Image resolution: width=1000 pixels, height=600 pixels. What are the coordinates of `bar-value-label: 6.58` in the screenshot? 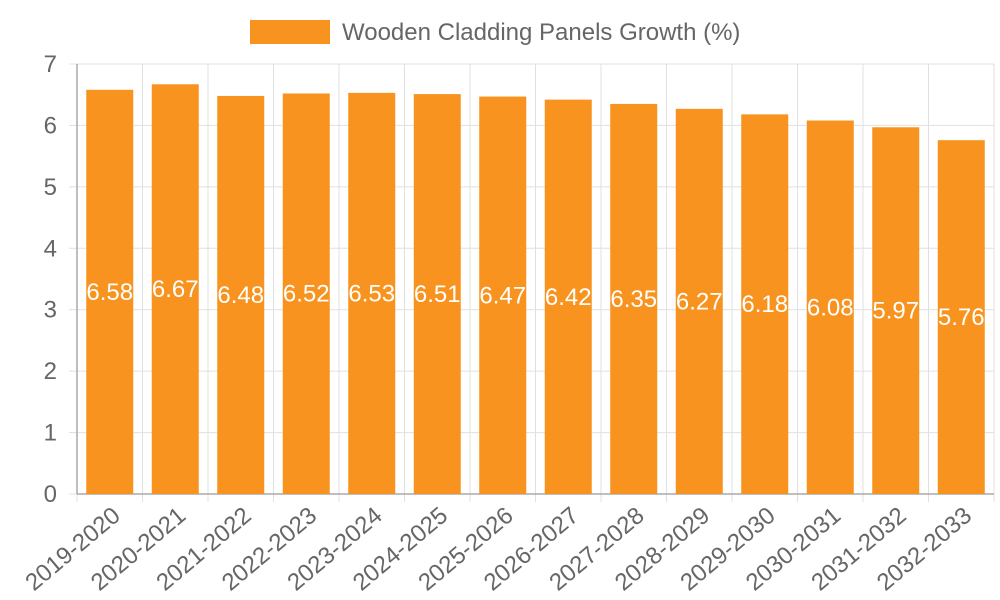 It's located at (109, 292).